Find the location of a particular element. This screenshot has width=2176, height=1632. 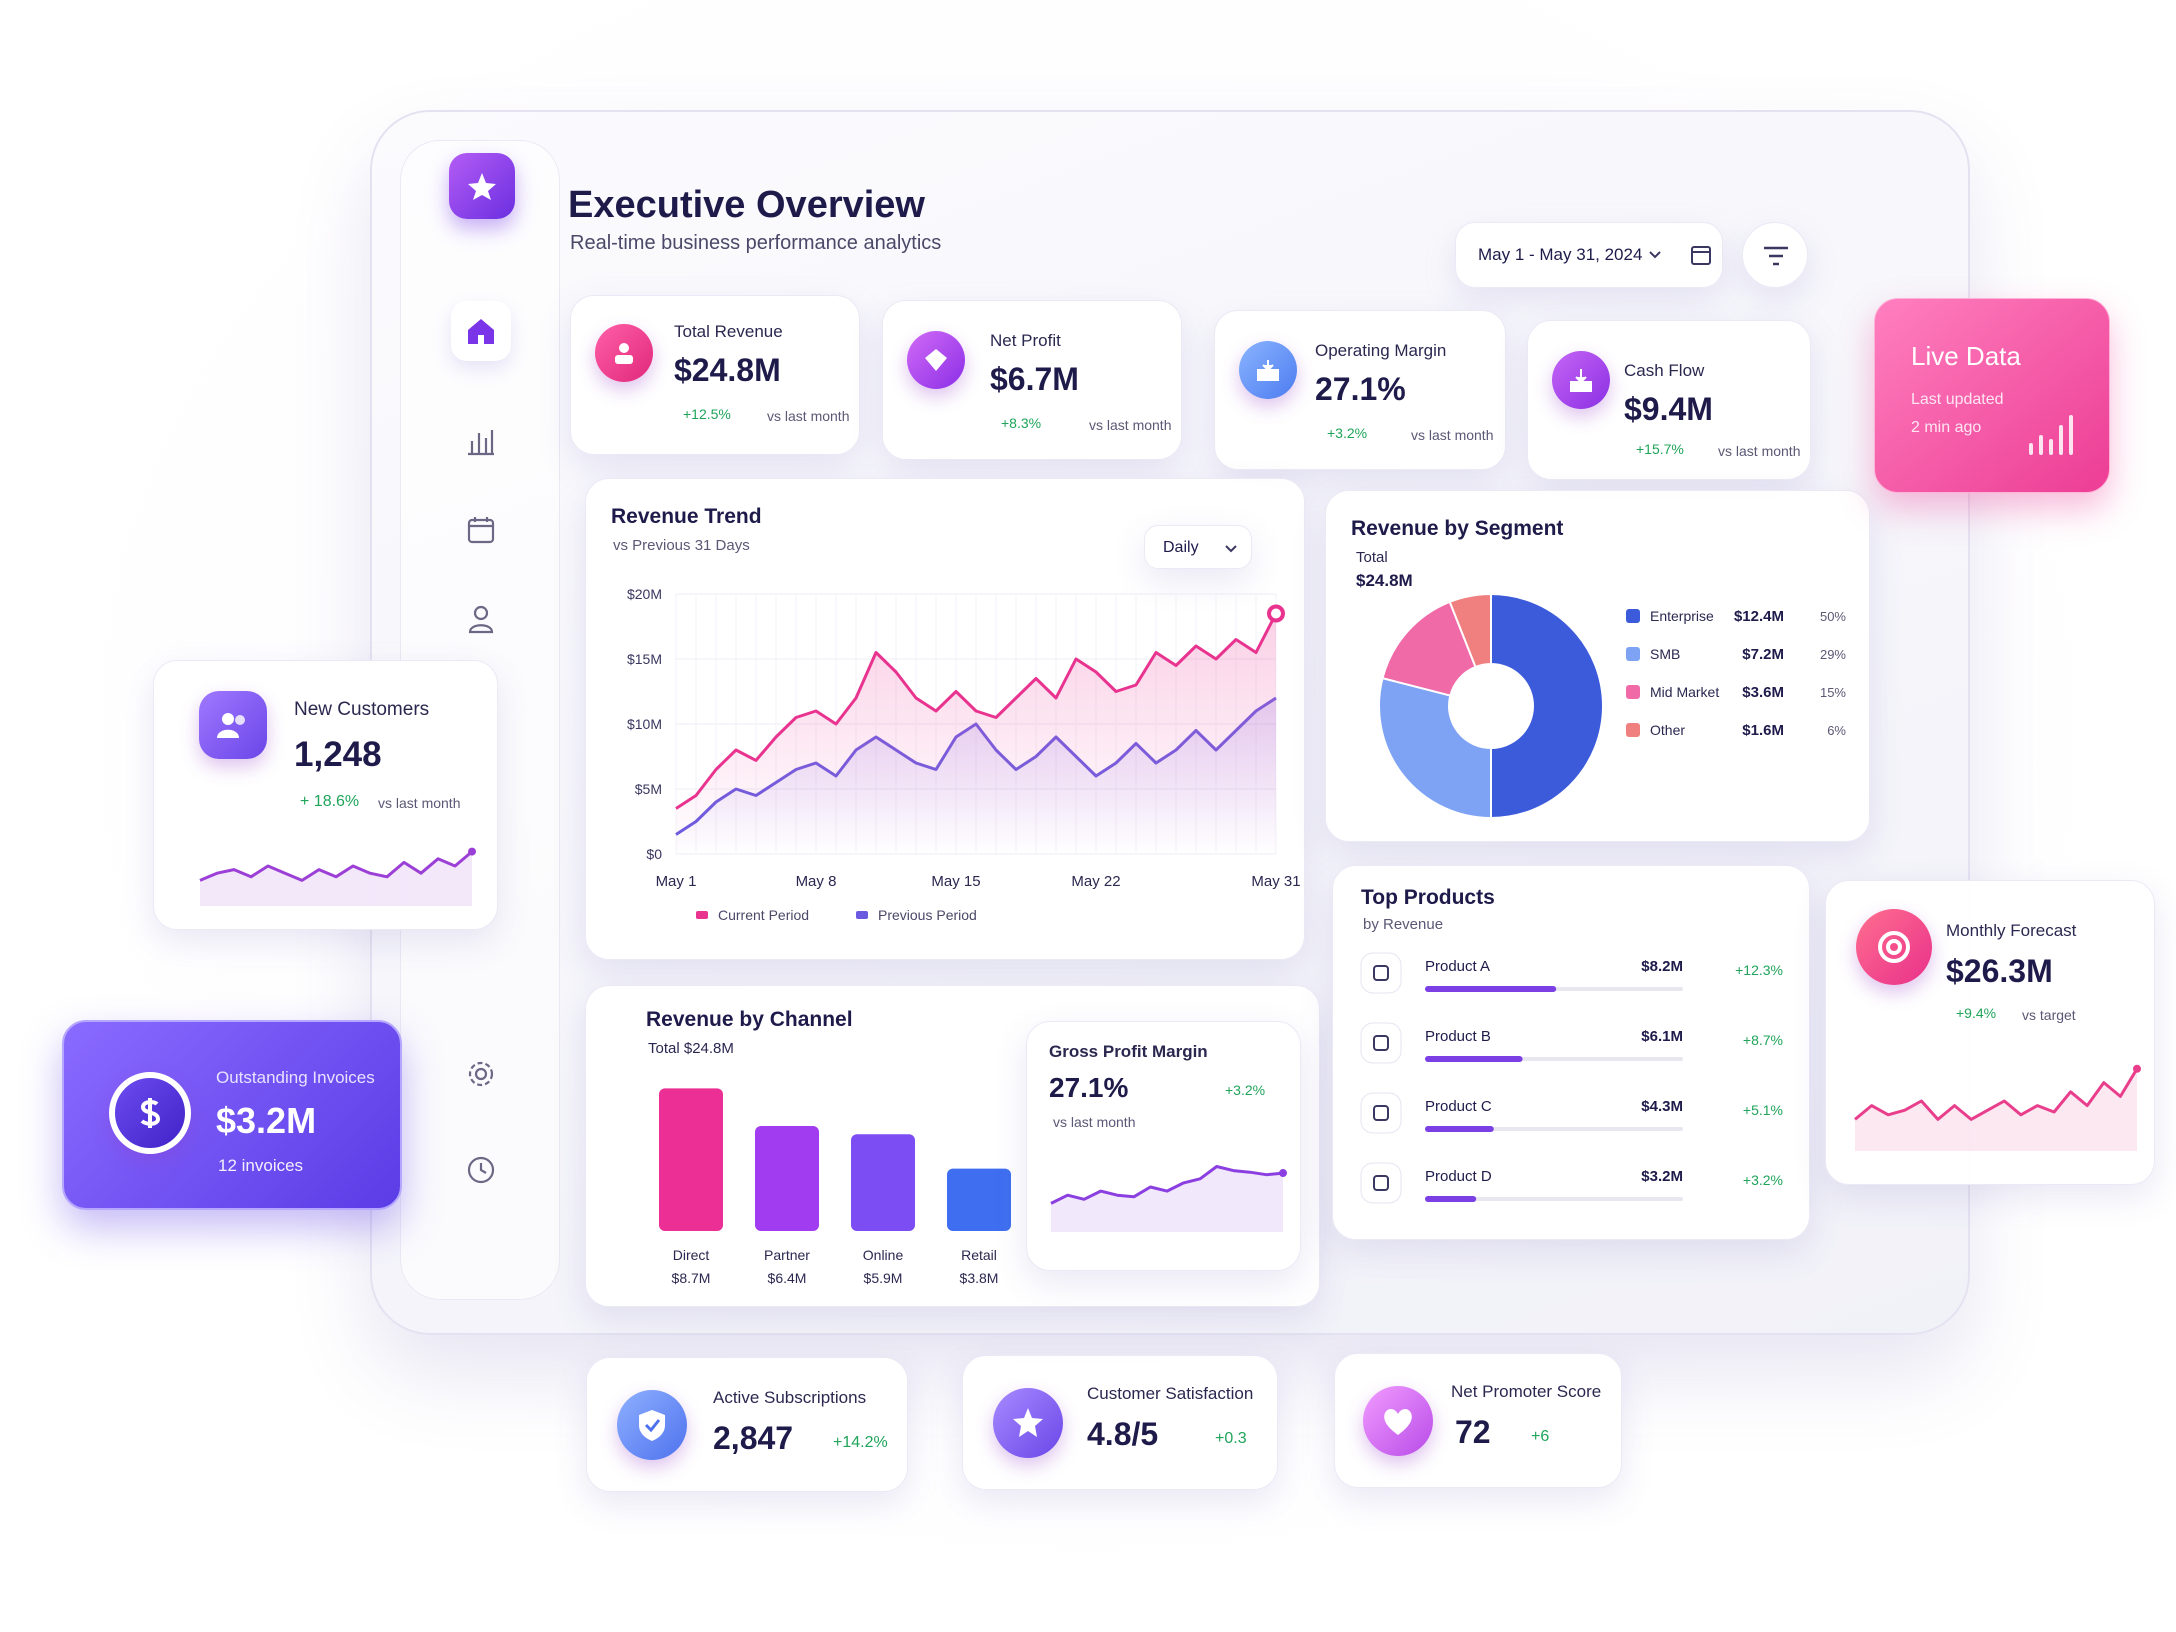

x-tick-label: Direct is located at coordinates (691, 1255).